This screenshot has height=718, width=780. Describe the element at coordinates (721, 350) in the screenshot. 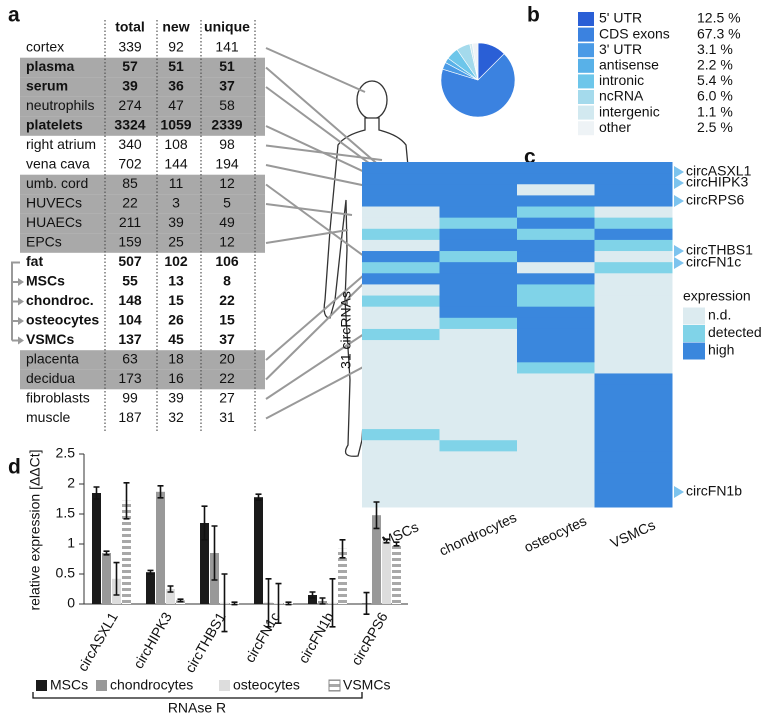

I see `legend-label: high` at that location.